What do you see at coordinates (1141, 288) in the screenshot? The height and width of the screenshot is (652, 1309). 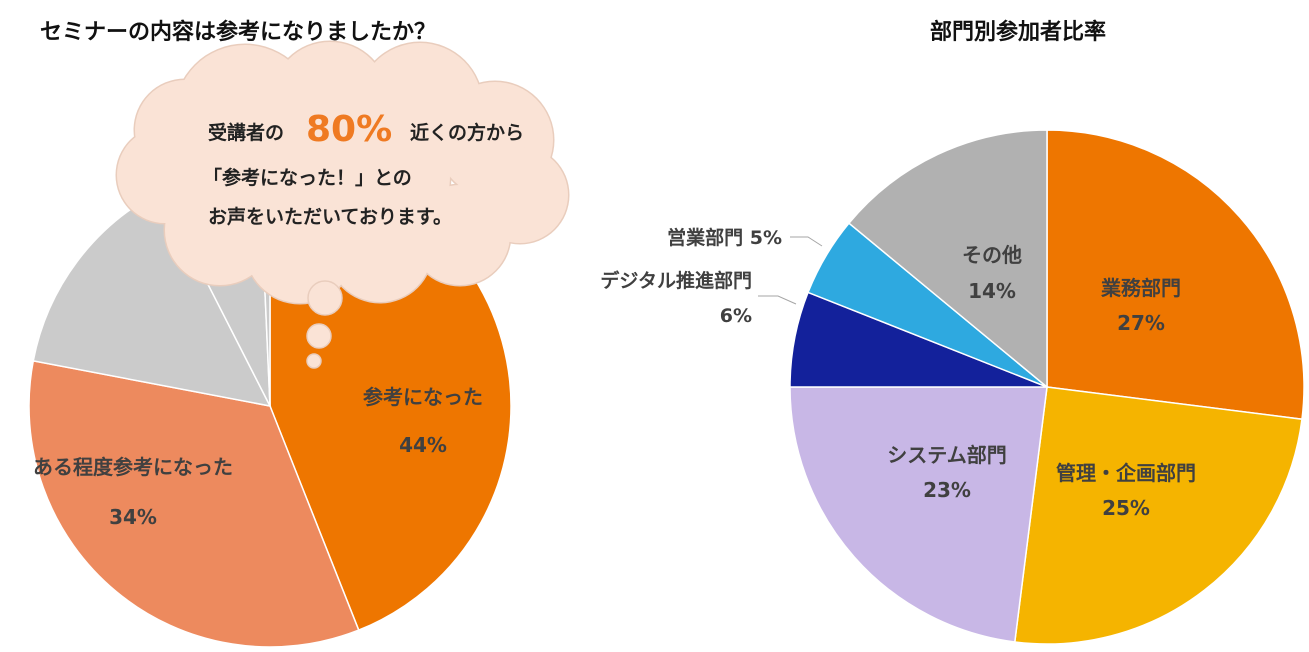 I see `dept-label-gyomu: 業務部門` at bounding box center [1141, 288].